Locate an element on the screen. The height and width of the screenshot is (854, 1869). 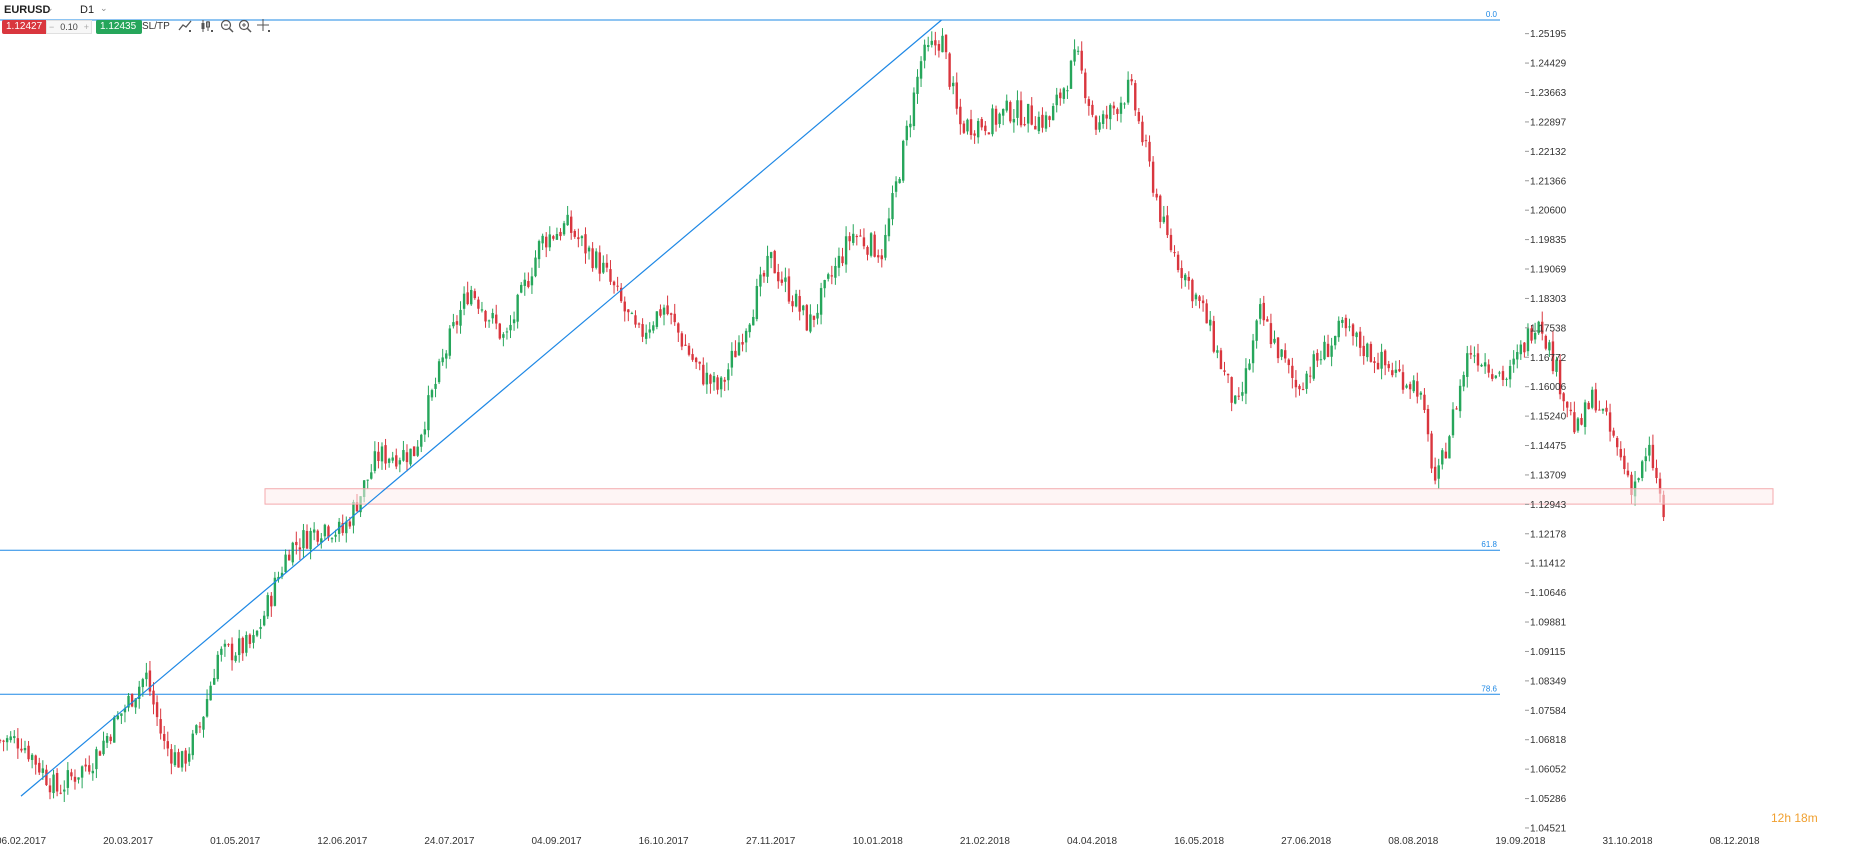
sell-button: 1.12427 is located at coordinates (25, 27).